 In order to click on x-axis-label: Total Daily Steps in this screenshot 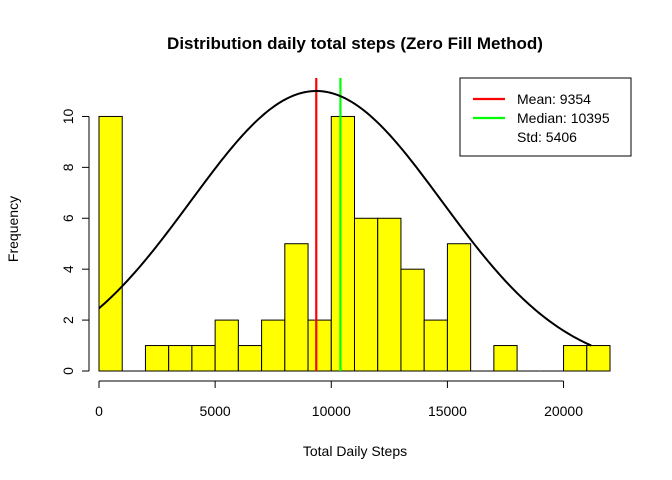, I will do `click(355, 451)`.